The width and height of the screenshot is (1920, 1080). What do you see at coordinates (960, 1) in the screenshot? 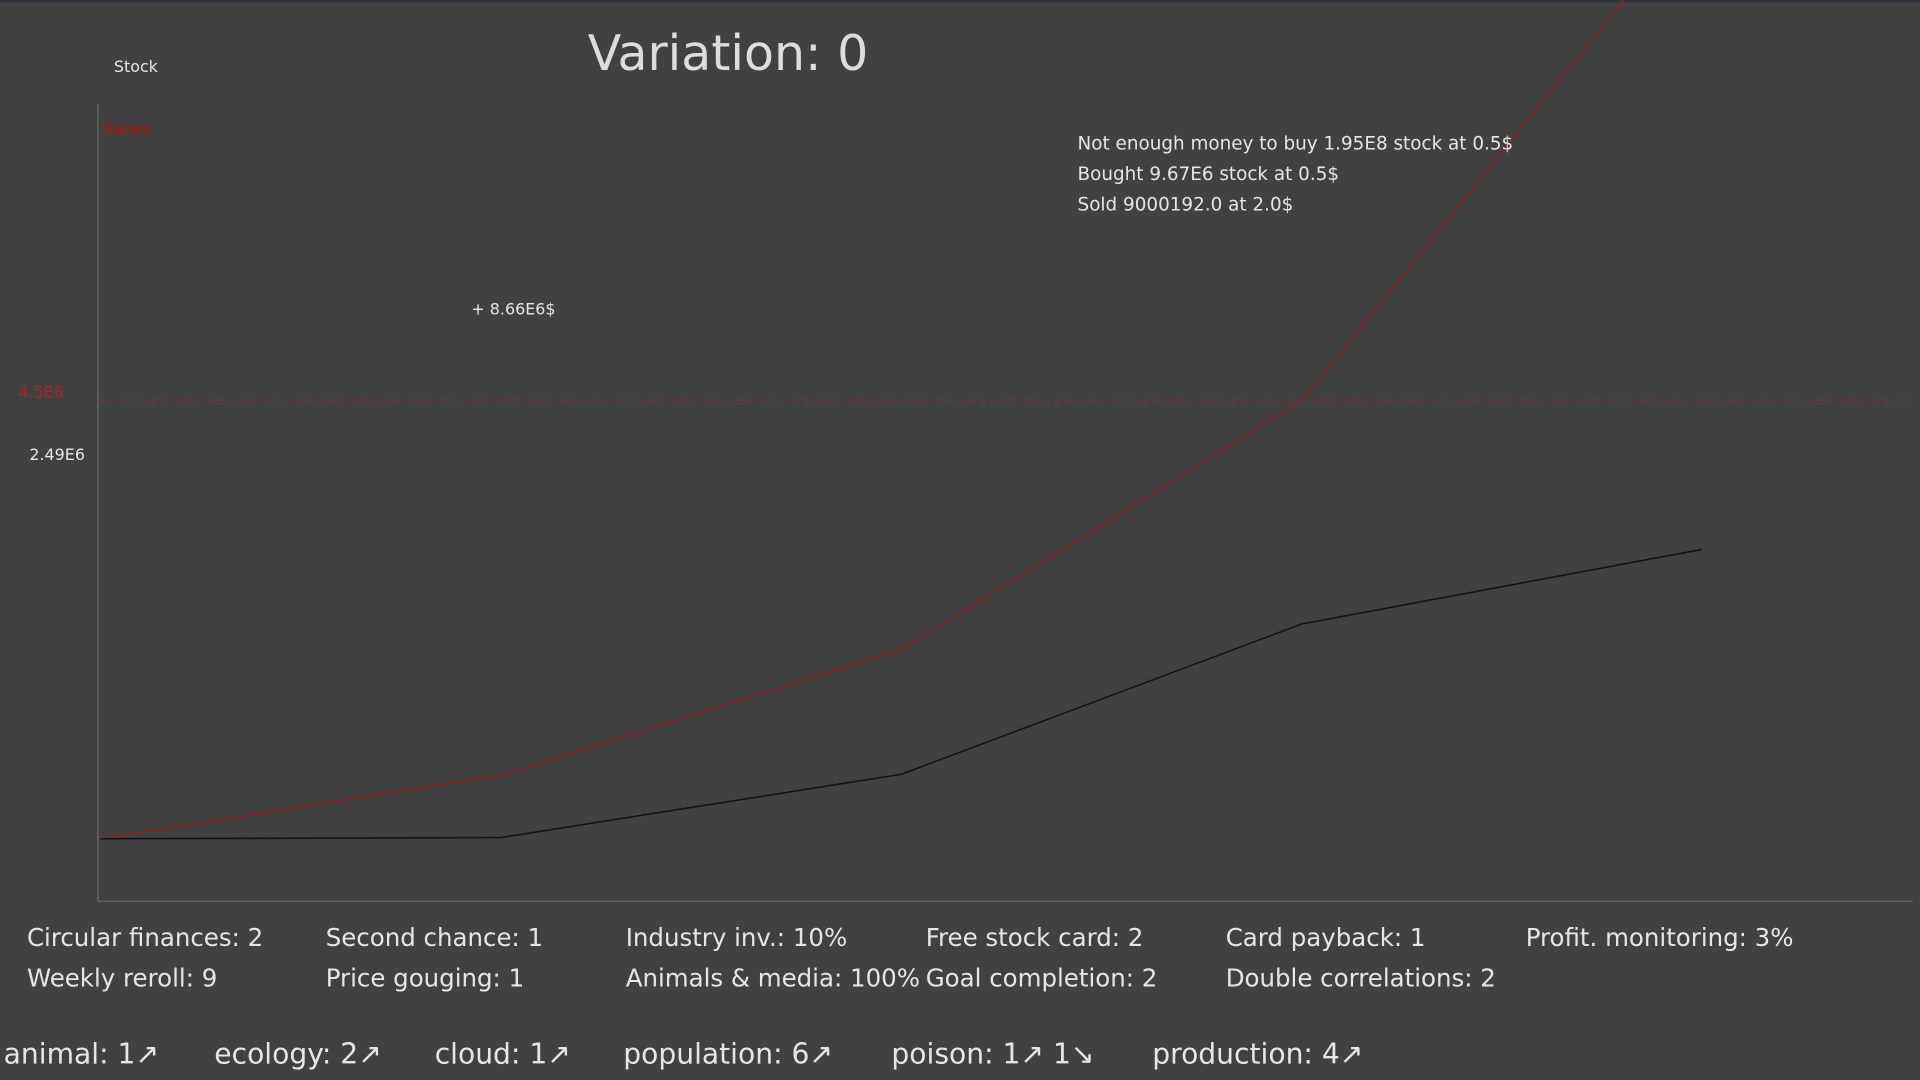
I see `top-border` at bounding box center [960, 1].